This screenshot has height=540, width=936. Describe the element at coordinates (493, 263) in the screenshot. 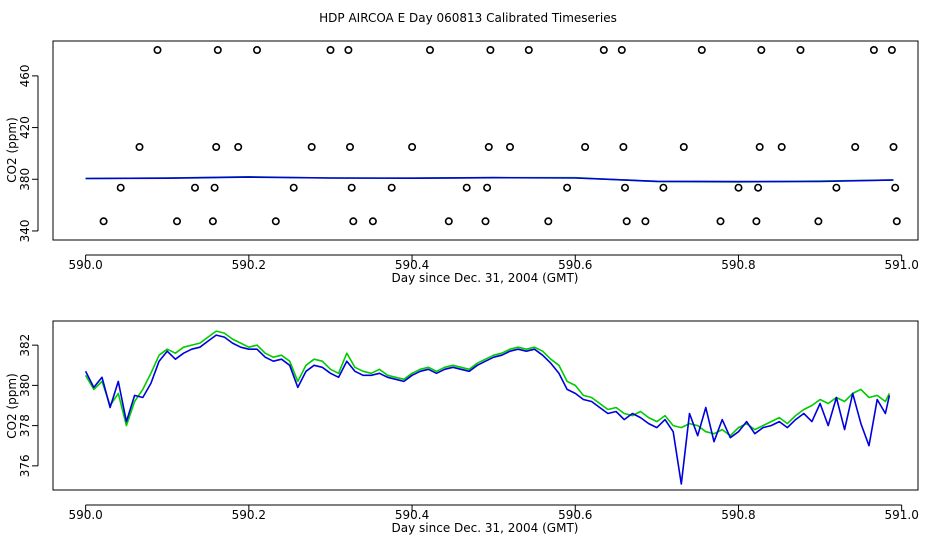

I see `top-chart-x-axis: 590.0 590.2 590.4 590.6 590.8 591.0` at that location.